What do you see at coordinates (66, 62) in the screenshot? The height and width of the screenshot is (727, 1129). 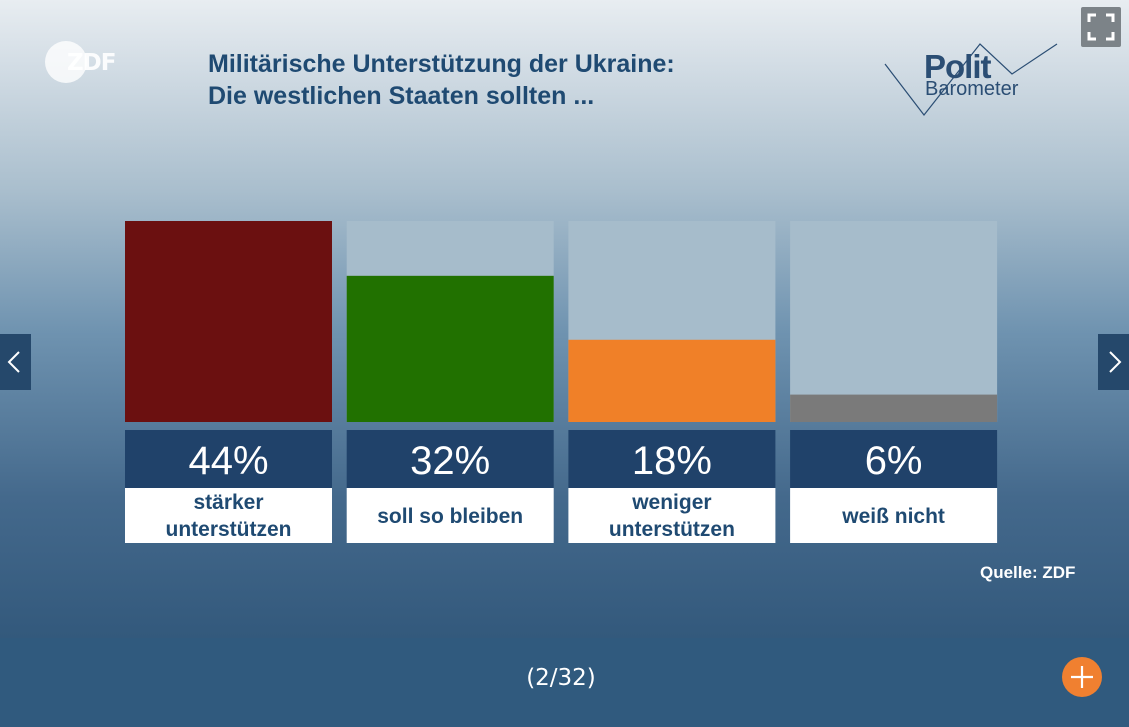 I see `zdf-logo-circle` at bounding box center [66, 62].